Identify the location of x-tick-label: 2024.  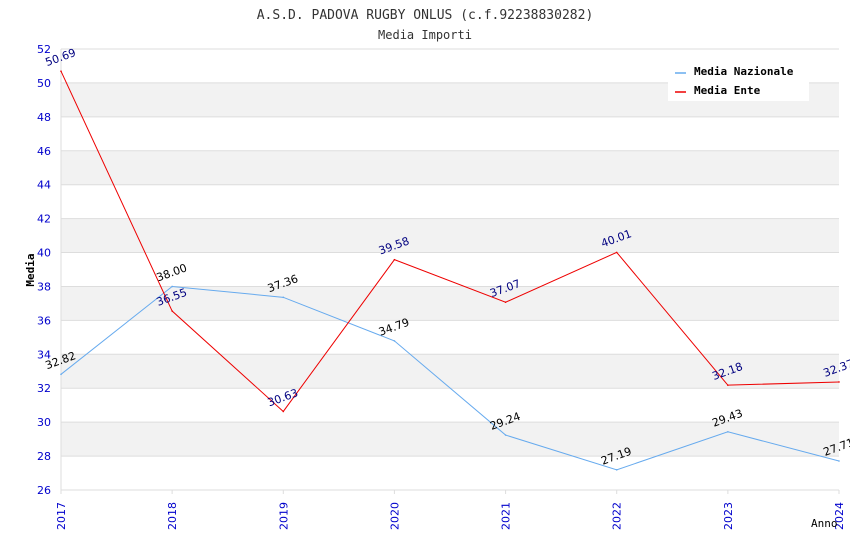
(839, 516).